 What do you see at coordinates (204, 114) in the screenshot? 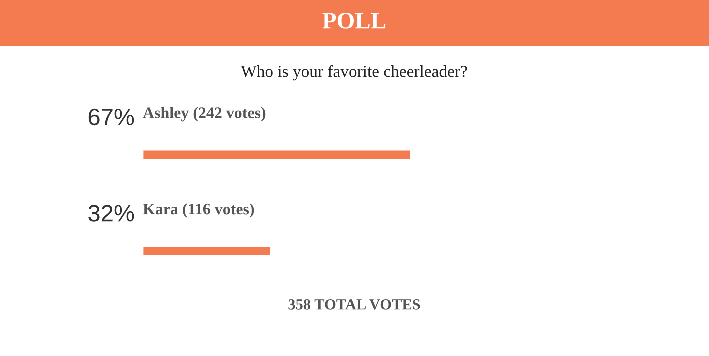
I see `y-tick-label: Ashley (242 votes)` at bounding box center [204, 114].